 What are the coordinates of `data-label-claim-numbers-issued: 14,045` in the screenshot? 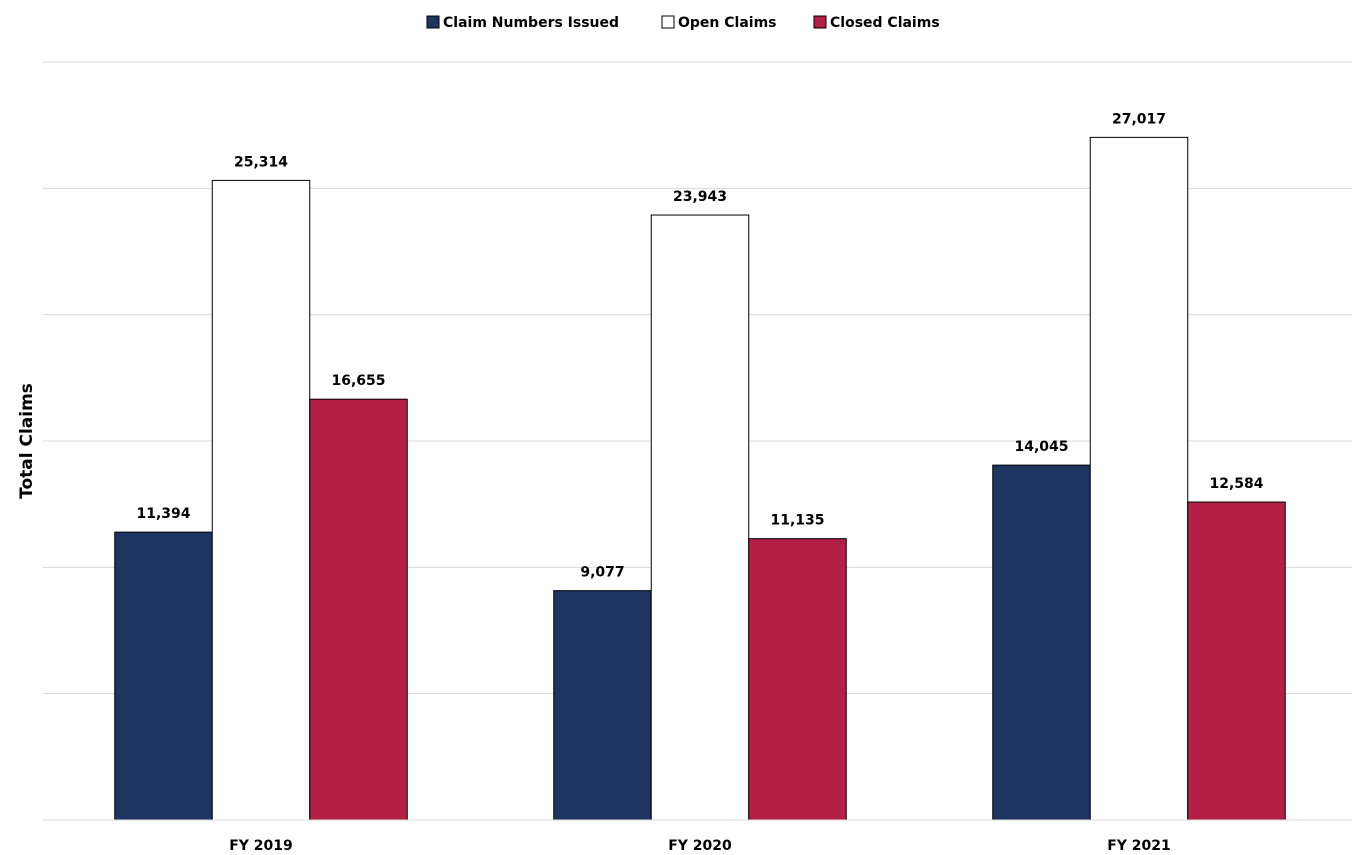 It's located at (1041, 447).